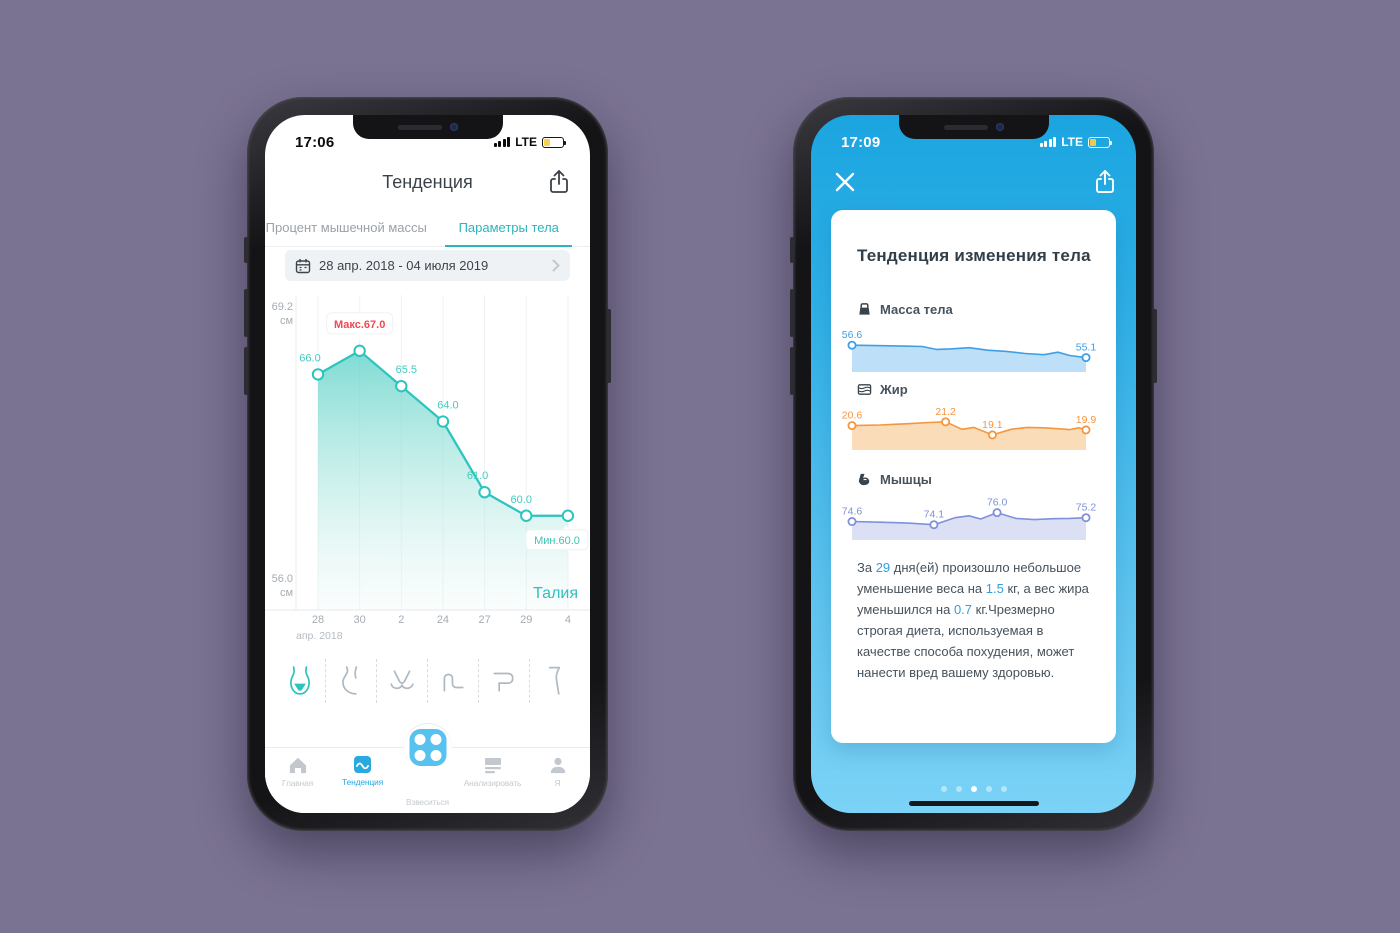  I want to click on svg-text: см, so click(286, 593).